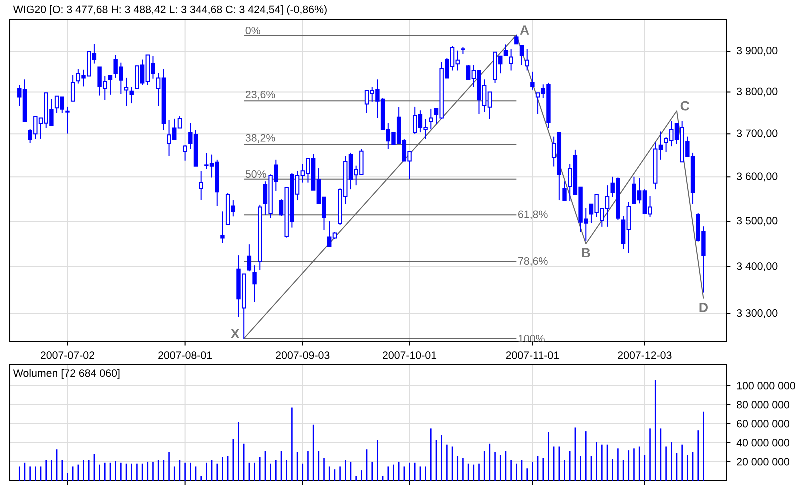  What do you see at coordinates (757, 267) in the screenshot?
I see `y-tick-label: 3 400,00` at bounding box center [757, 267].